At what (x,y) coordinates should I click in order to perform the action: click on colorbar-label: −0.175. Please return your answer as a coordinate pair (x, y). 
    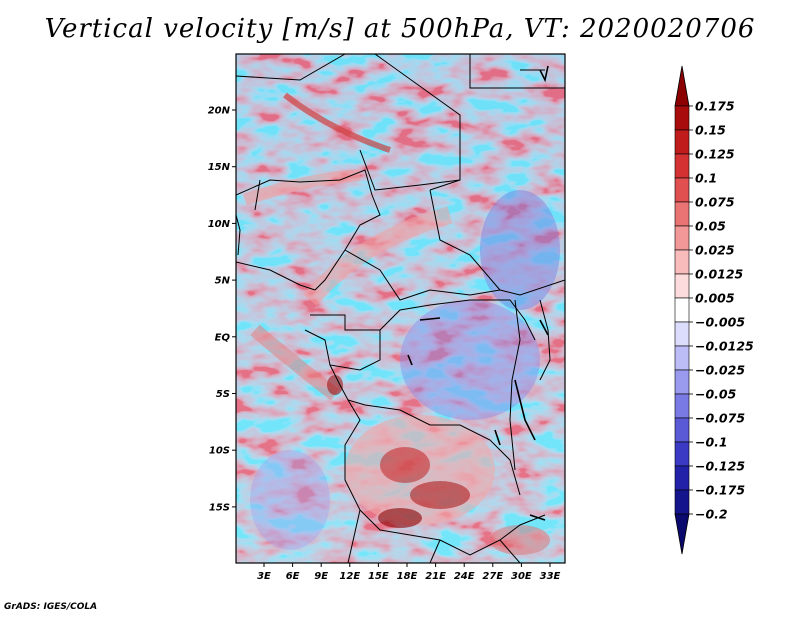
    Looking at the image, I should click on (720, 490).